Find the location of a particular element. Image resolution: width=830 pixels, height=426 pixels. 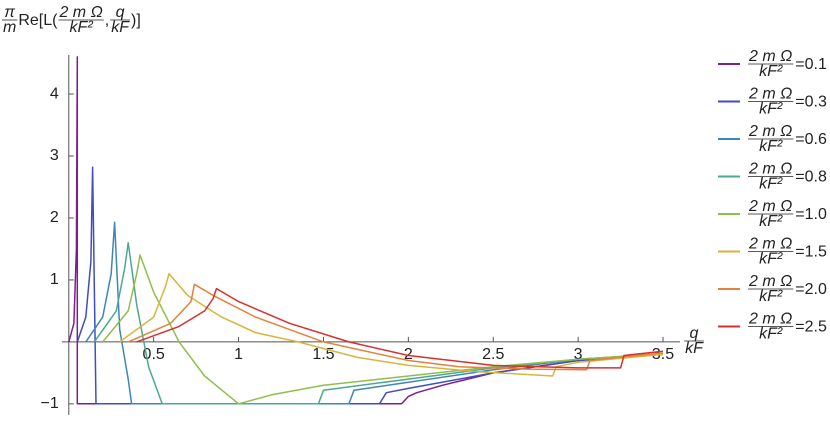

legend-label: =2.0 is located at coordinates (811, 289).